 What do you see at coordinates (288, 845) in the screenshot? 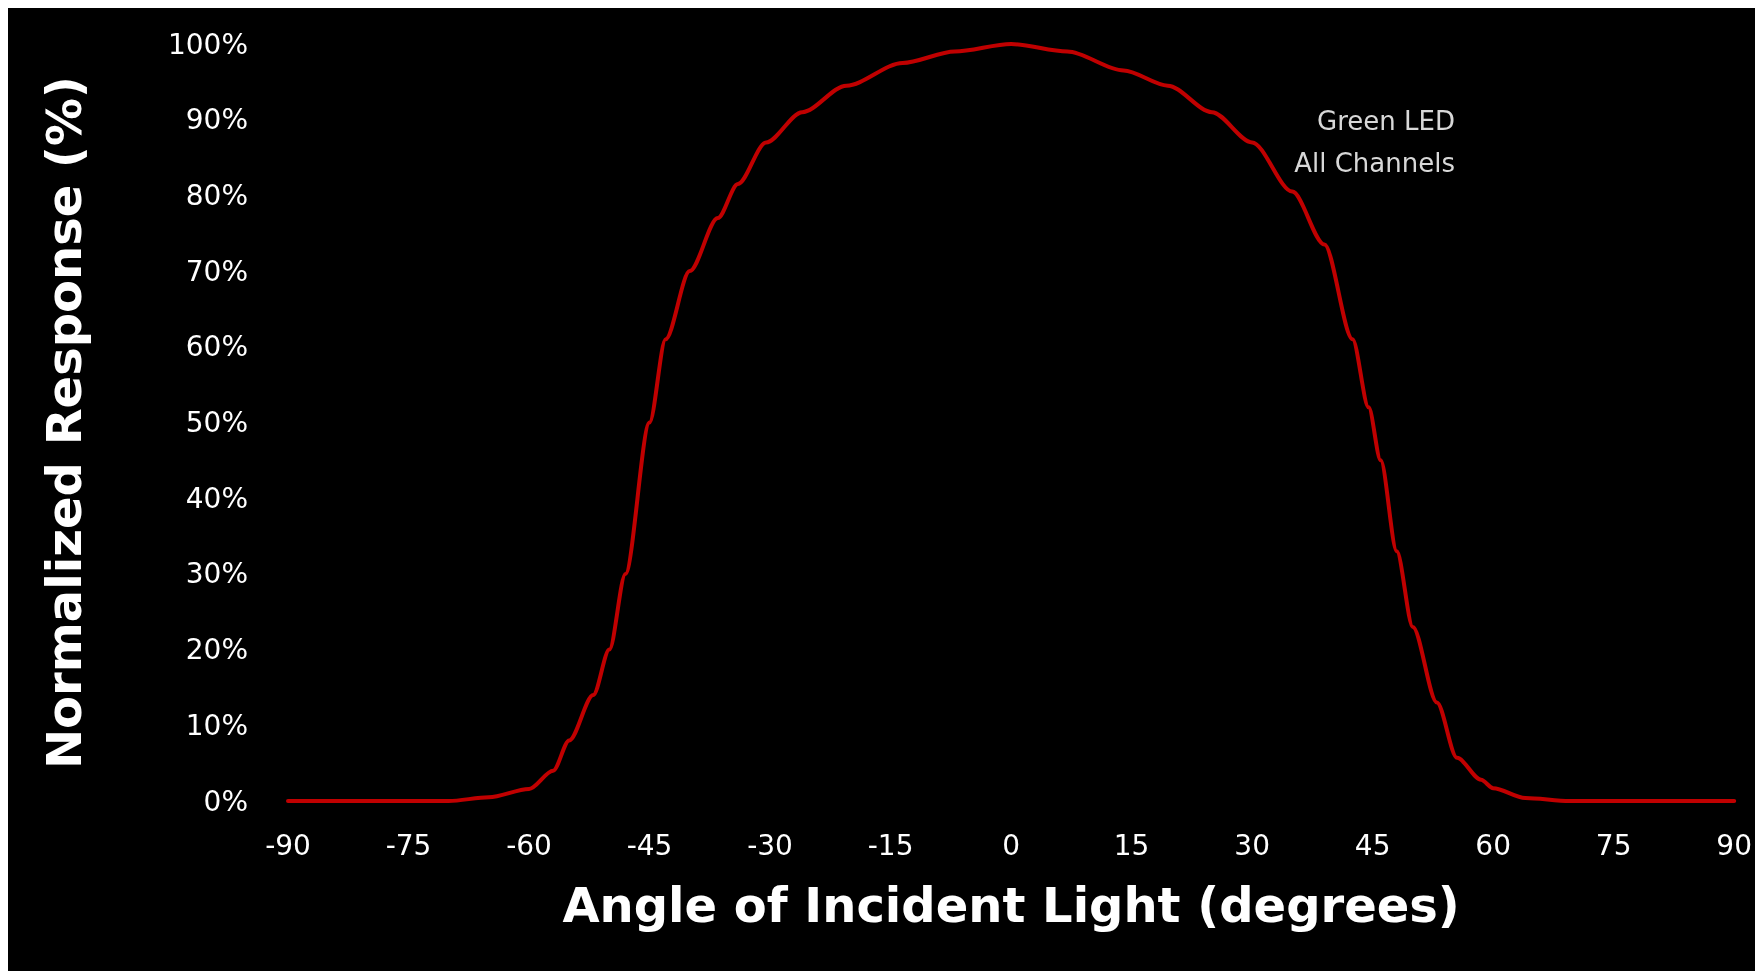
I see `x-tick-label: -90` at bounding box center [288, 845].